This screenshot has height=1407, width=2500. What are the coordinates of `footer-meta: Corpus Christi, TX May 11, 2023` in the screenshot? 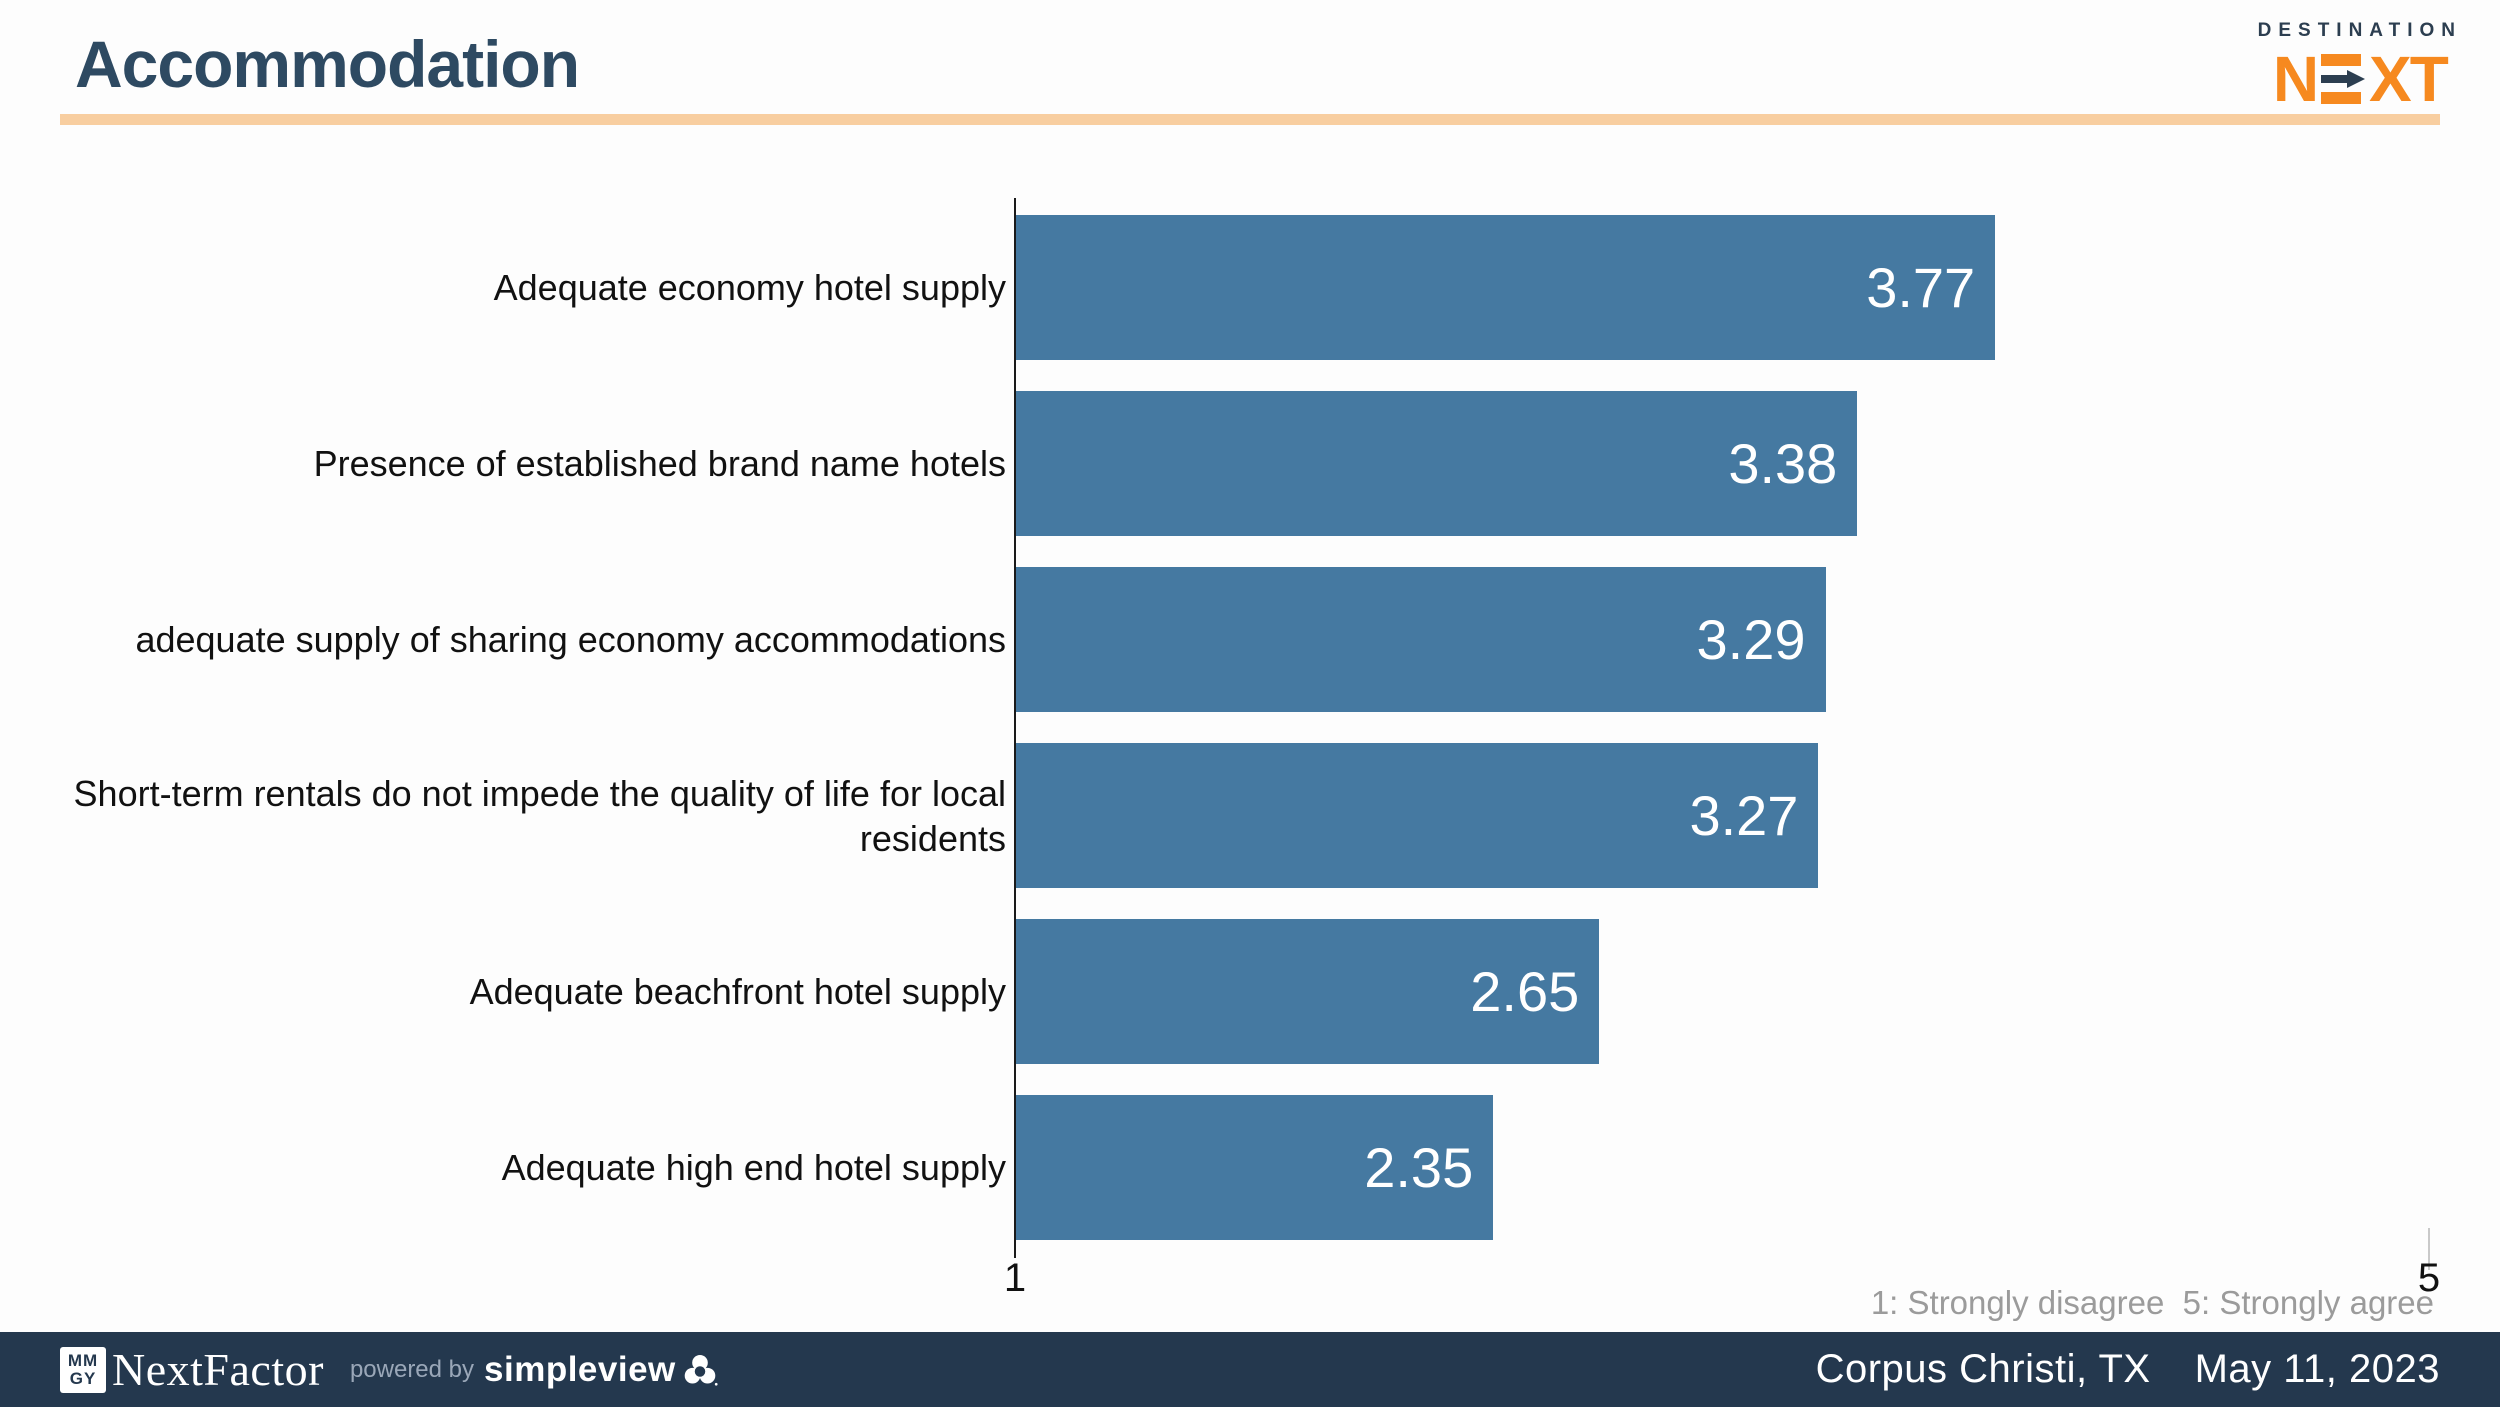 It's located at (2128, 1369).